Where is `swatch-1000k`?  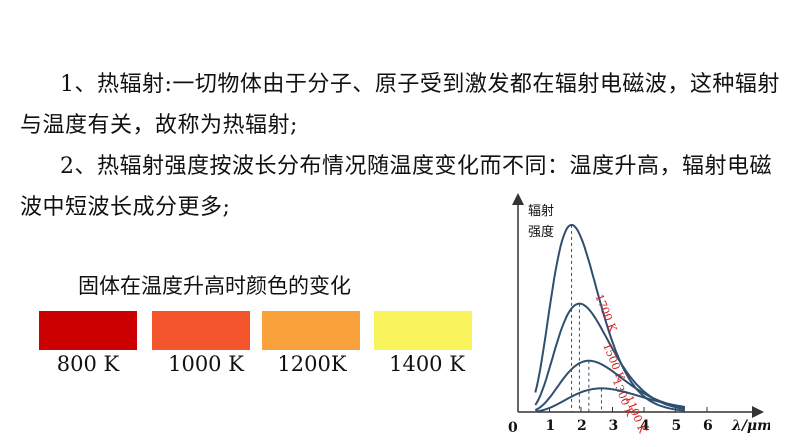 swatch-1000k is located at coordinates (201, 330).